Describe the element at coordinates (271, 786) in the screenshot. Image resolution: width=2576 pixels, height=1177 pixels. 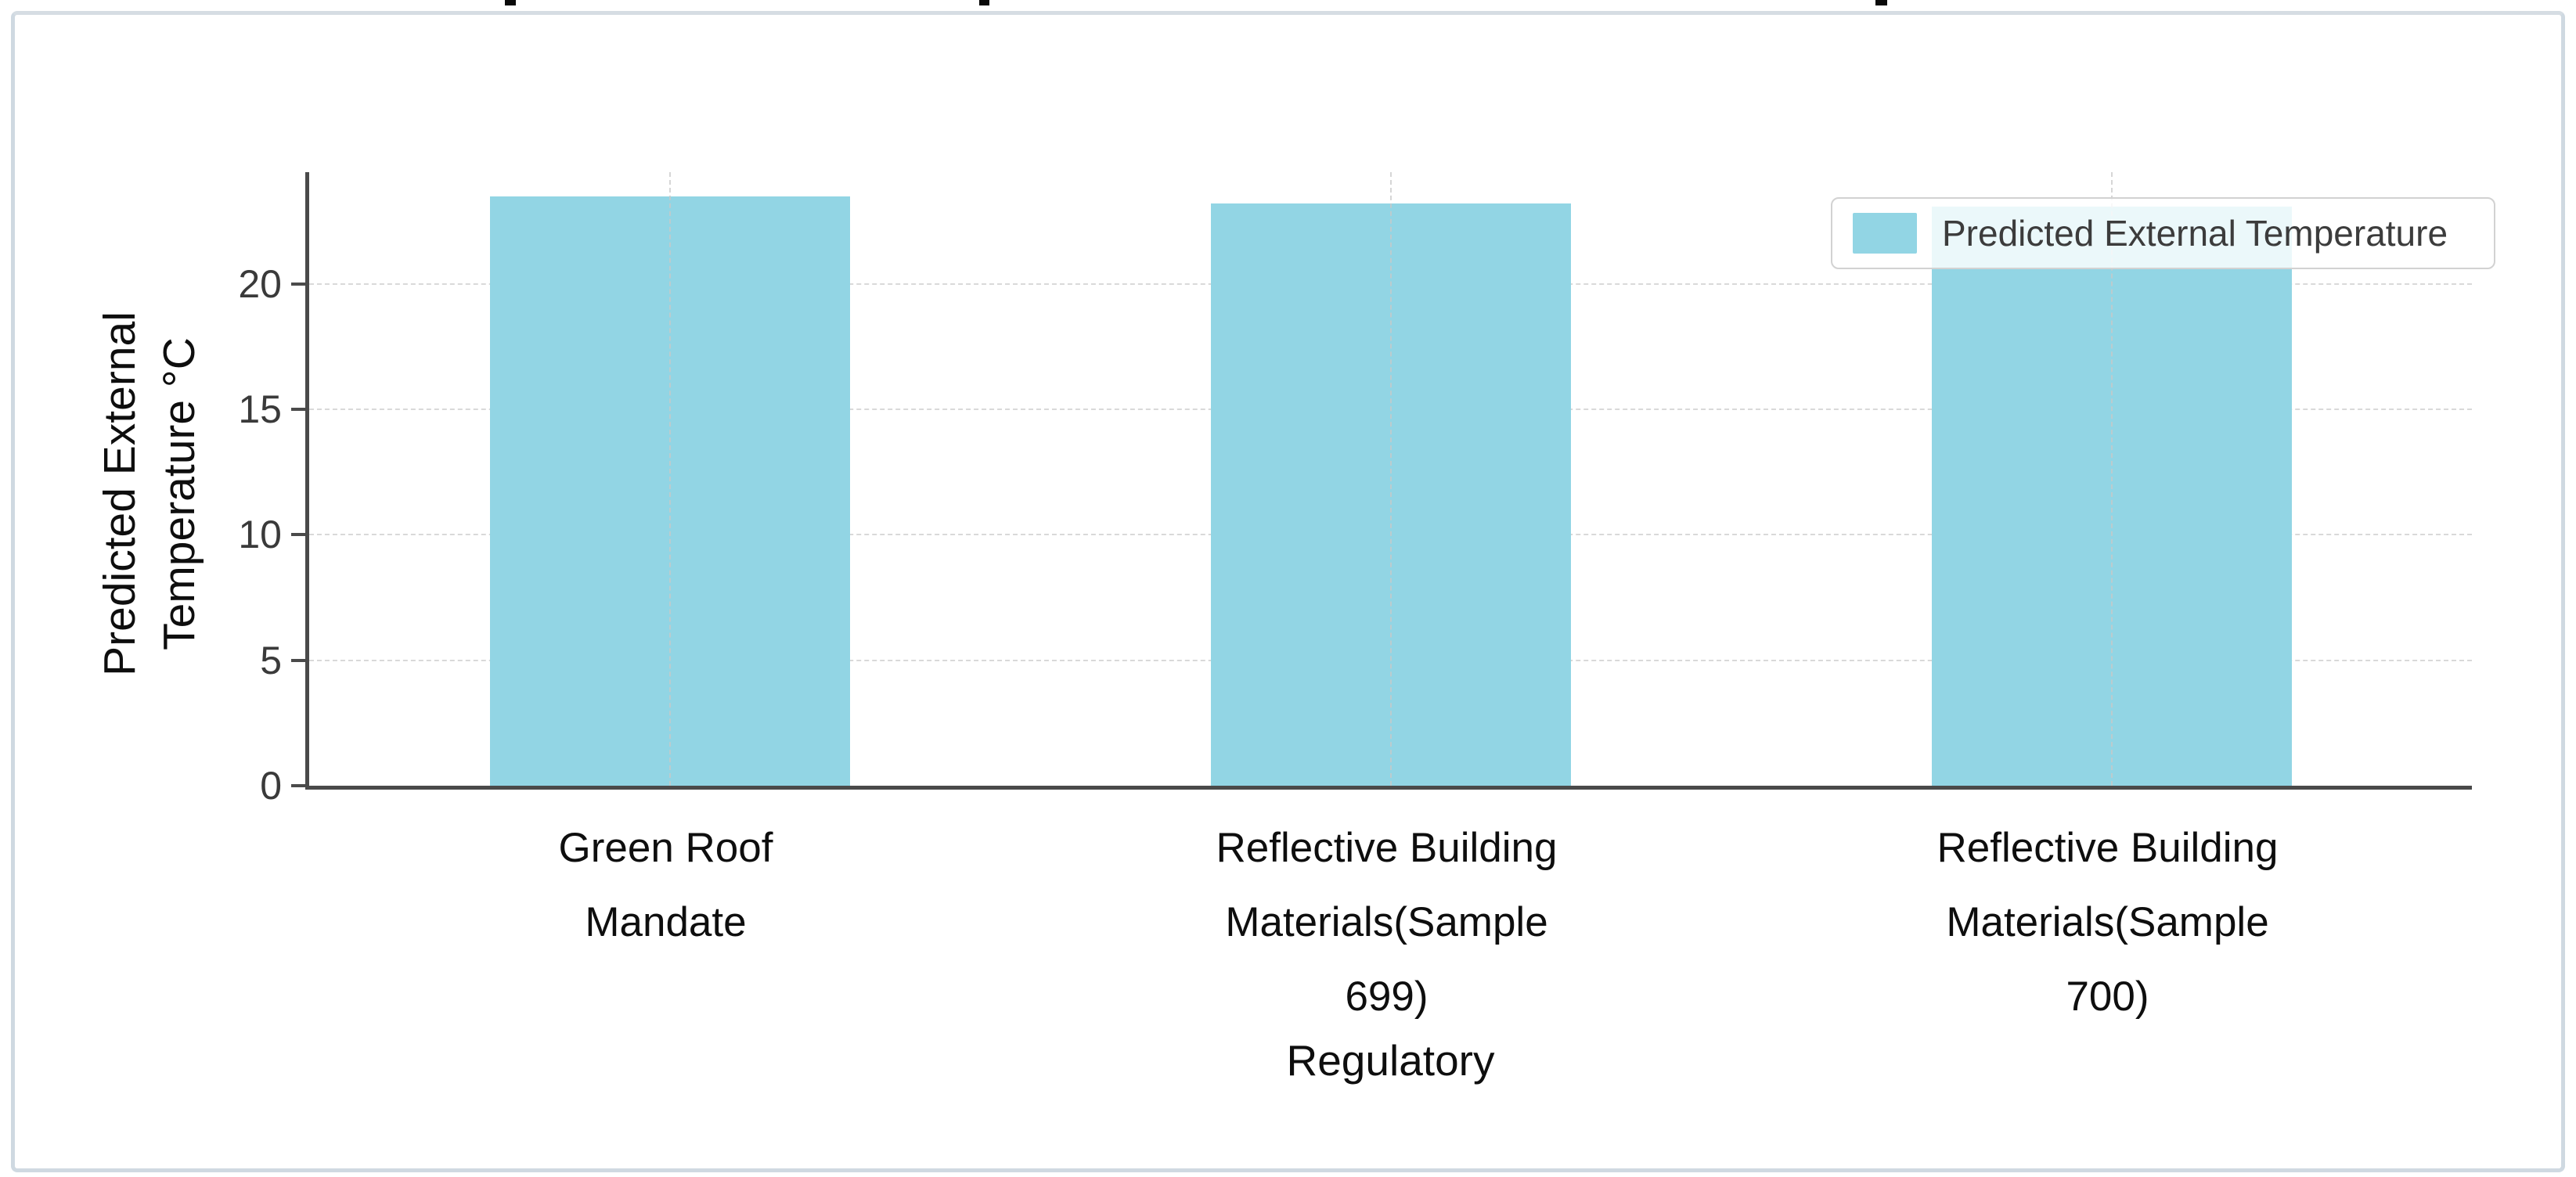
I see `y-tick-label: 0` at that location.